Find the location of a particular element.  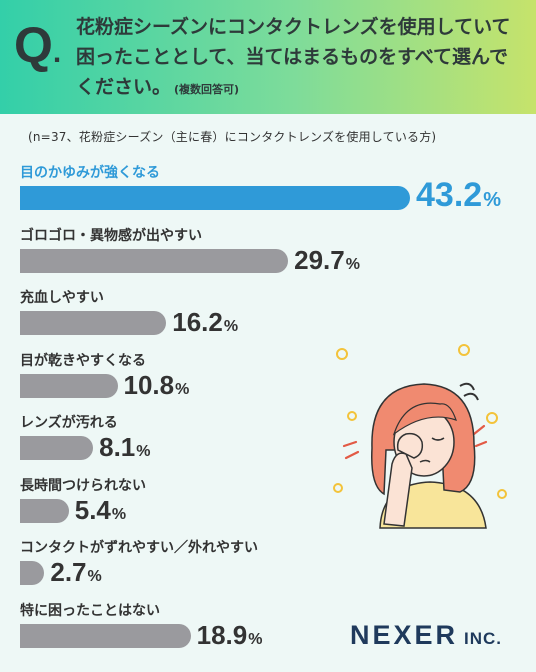

bar-category-label: ゴロゴロ・異物感が出やすい is located at coordinates (111, 235).